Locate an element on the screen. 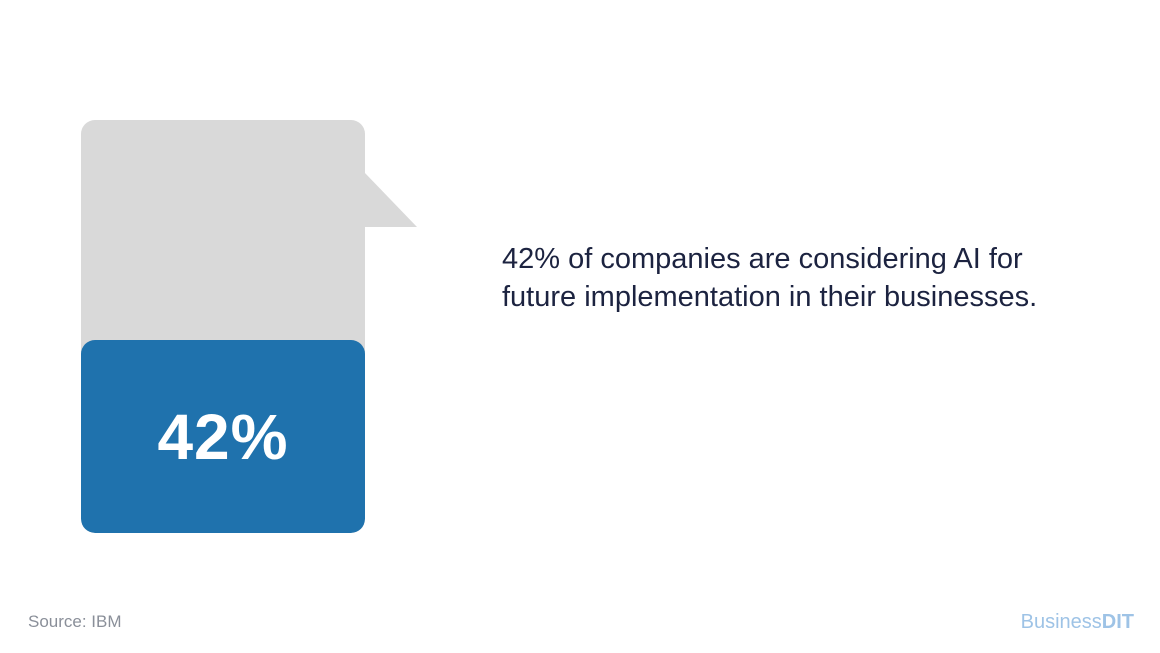 Image resolution: width=1160 pixels, height=653 pixels. percentage-value: 42% is located at coordinates (223, 436).